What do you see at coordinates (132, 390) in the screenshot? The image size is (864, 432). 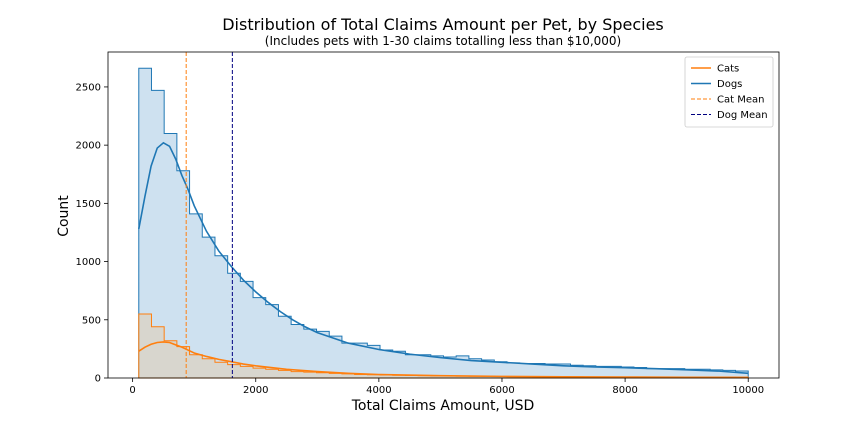 I see `x-tick-label: 0` at bounding box center [132, 390].